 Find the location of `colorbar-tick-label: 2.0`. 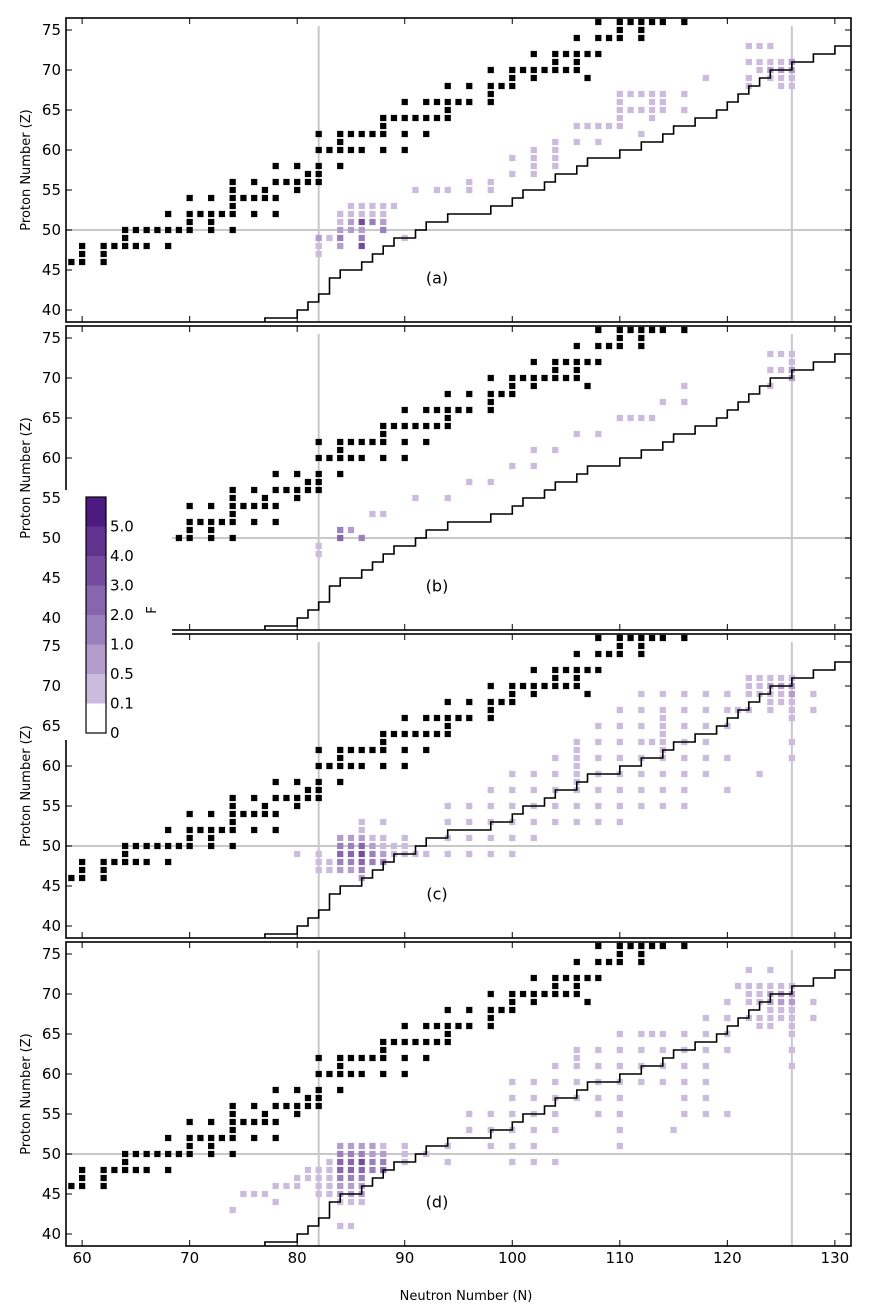

colorbar-tick-label: 2.0 is located at coordinates (122, 615).